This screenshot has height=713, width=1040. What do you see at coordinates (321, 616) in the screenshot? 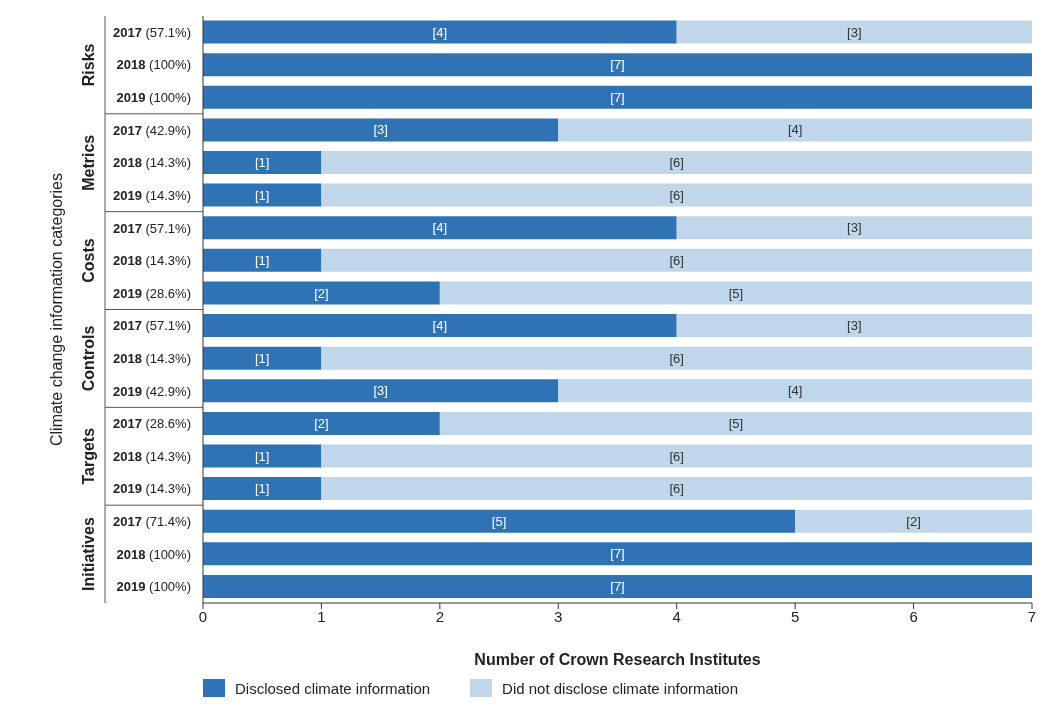
I see `x-tick-label: 1` at bounding box center [321, 616].